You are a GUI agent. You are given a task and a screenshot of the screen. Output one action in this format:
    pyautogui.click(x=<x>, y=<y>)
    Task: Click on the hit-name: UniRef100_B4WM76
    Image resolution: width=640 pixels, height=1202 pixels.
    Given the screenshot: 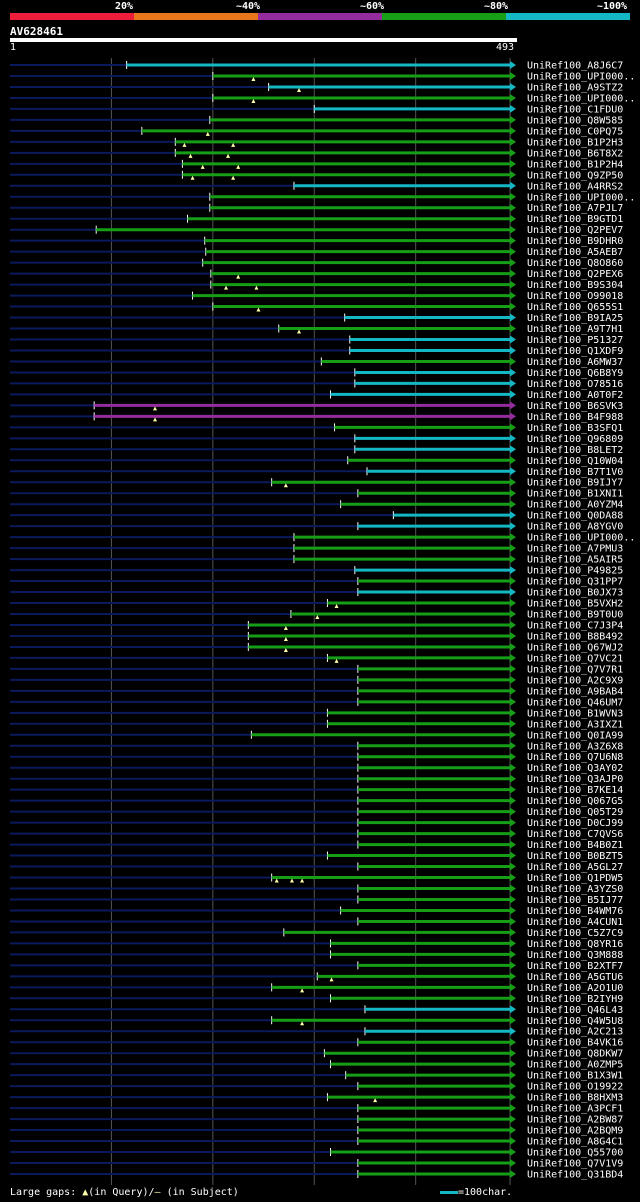 What is the action you would take?
    pyautogui.click(x=575, y=911)
    